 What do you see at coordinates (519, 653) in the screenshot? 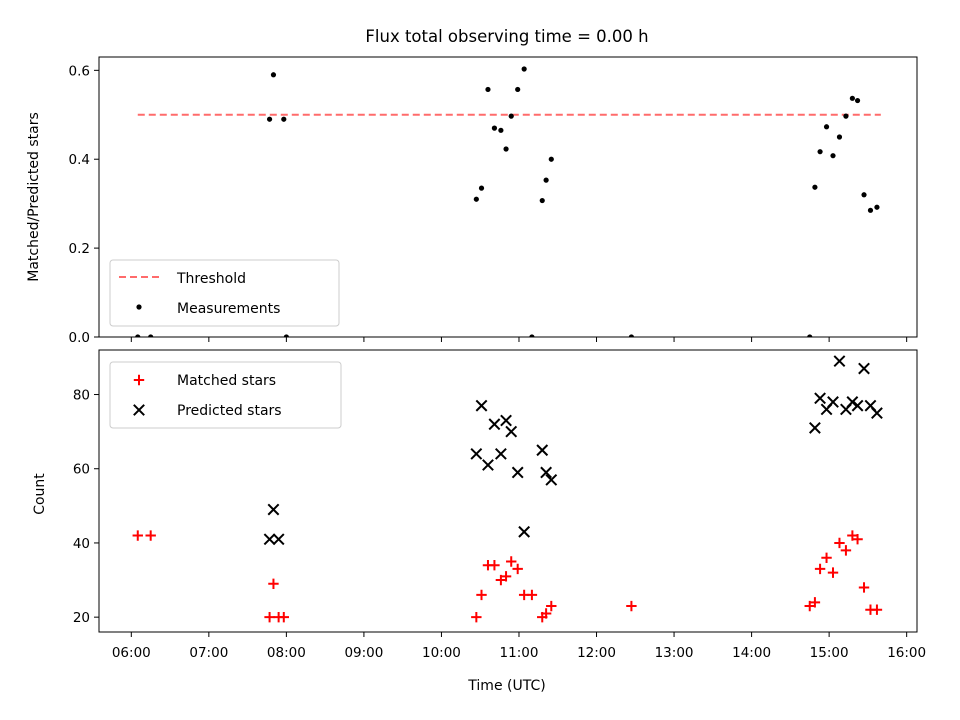
I see `x-tick-label: 11:00` at bounding box center [519, 653].